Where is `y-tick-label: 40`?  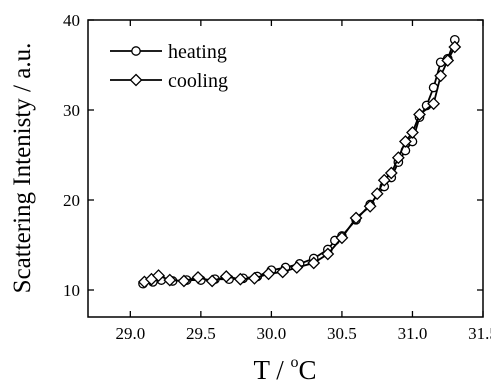 y-tick-label: 40 is located at coordinates (71, 20).